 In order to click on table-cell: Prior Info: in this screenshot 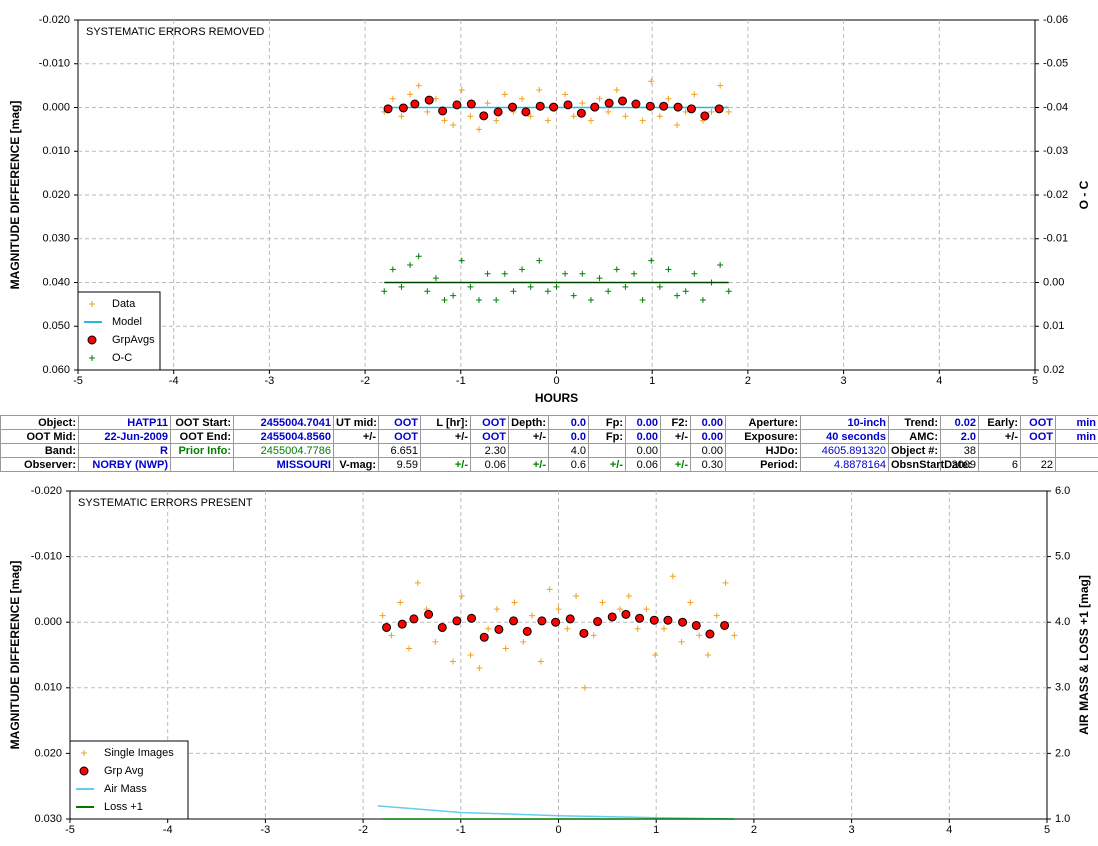, I will do `click(202, 450)`.